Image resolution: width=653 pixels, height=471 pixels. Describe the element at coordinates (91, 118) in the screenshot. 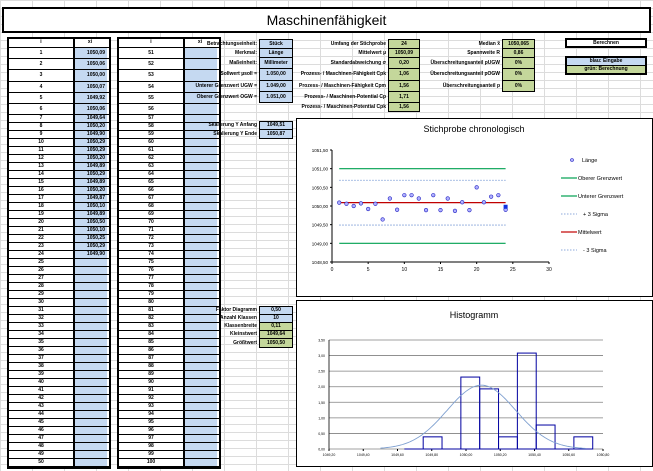

I see `value-cell: 1049,64` at that location.